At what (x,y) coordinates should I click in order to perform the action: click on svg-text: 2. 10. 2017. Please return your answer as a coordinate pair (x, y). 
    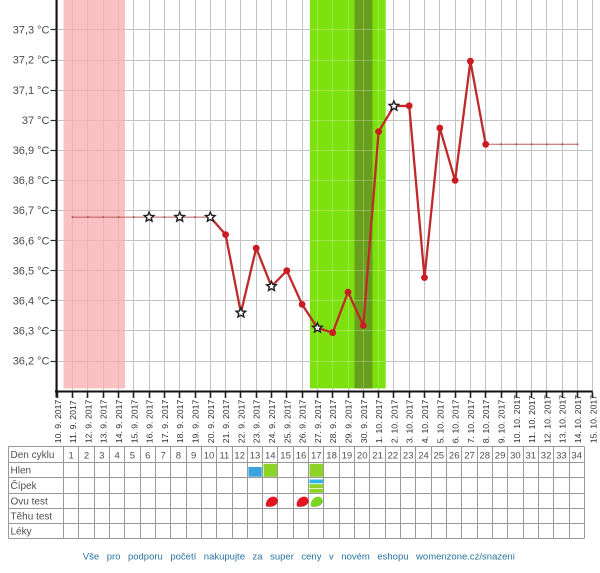
    Looking at the image, I should click on (394, 422).